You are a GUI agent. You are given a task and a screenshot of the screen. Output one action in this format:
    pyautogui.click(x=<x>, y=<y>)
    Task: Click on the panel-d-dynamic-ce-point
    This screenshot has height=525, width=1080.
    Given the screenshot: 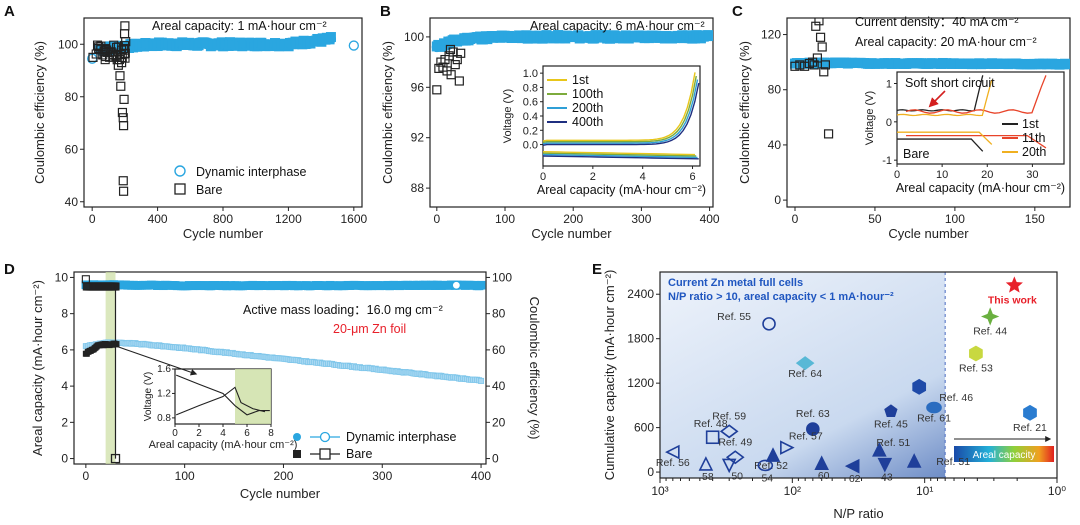 What is the action you would take?
    pyautogui.click(x=481, y=285)
    